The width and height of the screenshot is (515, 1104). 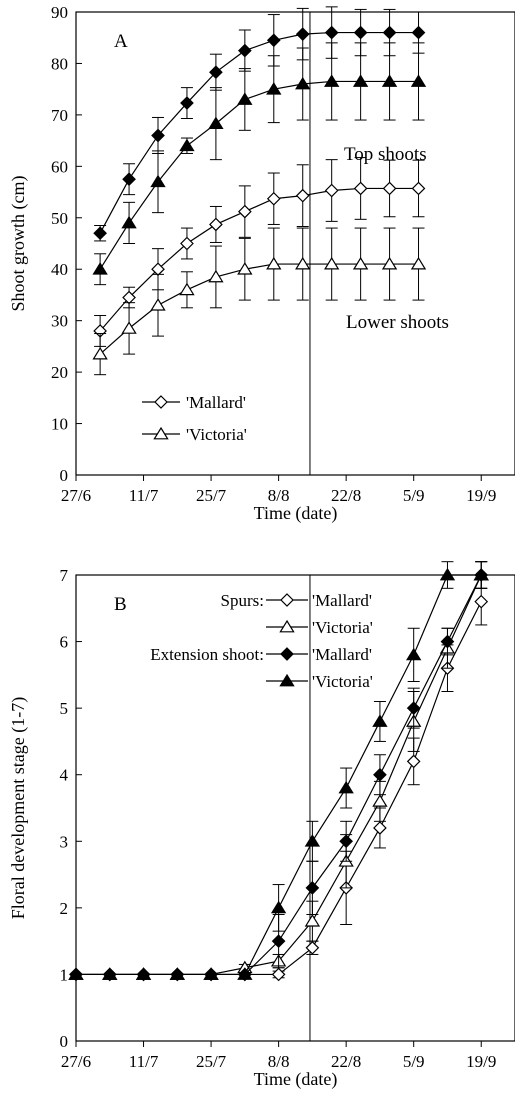 What do you see at coordinates (18, 808) in the screenshot?
I see `y-axis-label: Floral development stage (1-7)` at bounding box center [18, 808].